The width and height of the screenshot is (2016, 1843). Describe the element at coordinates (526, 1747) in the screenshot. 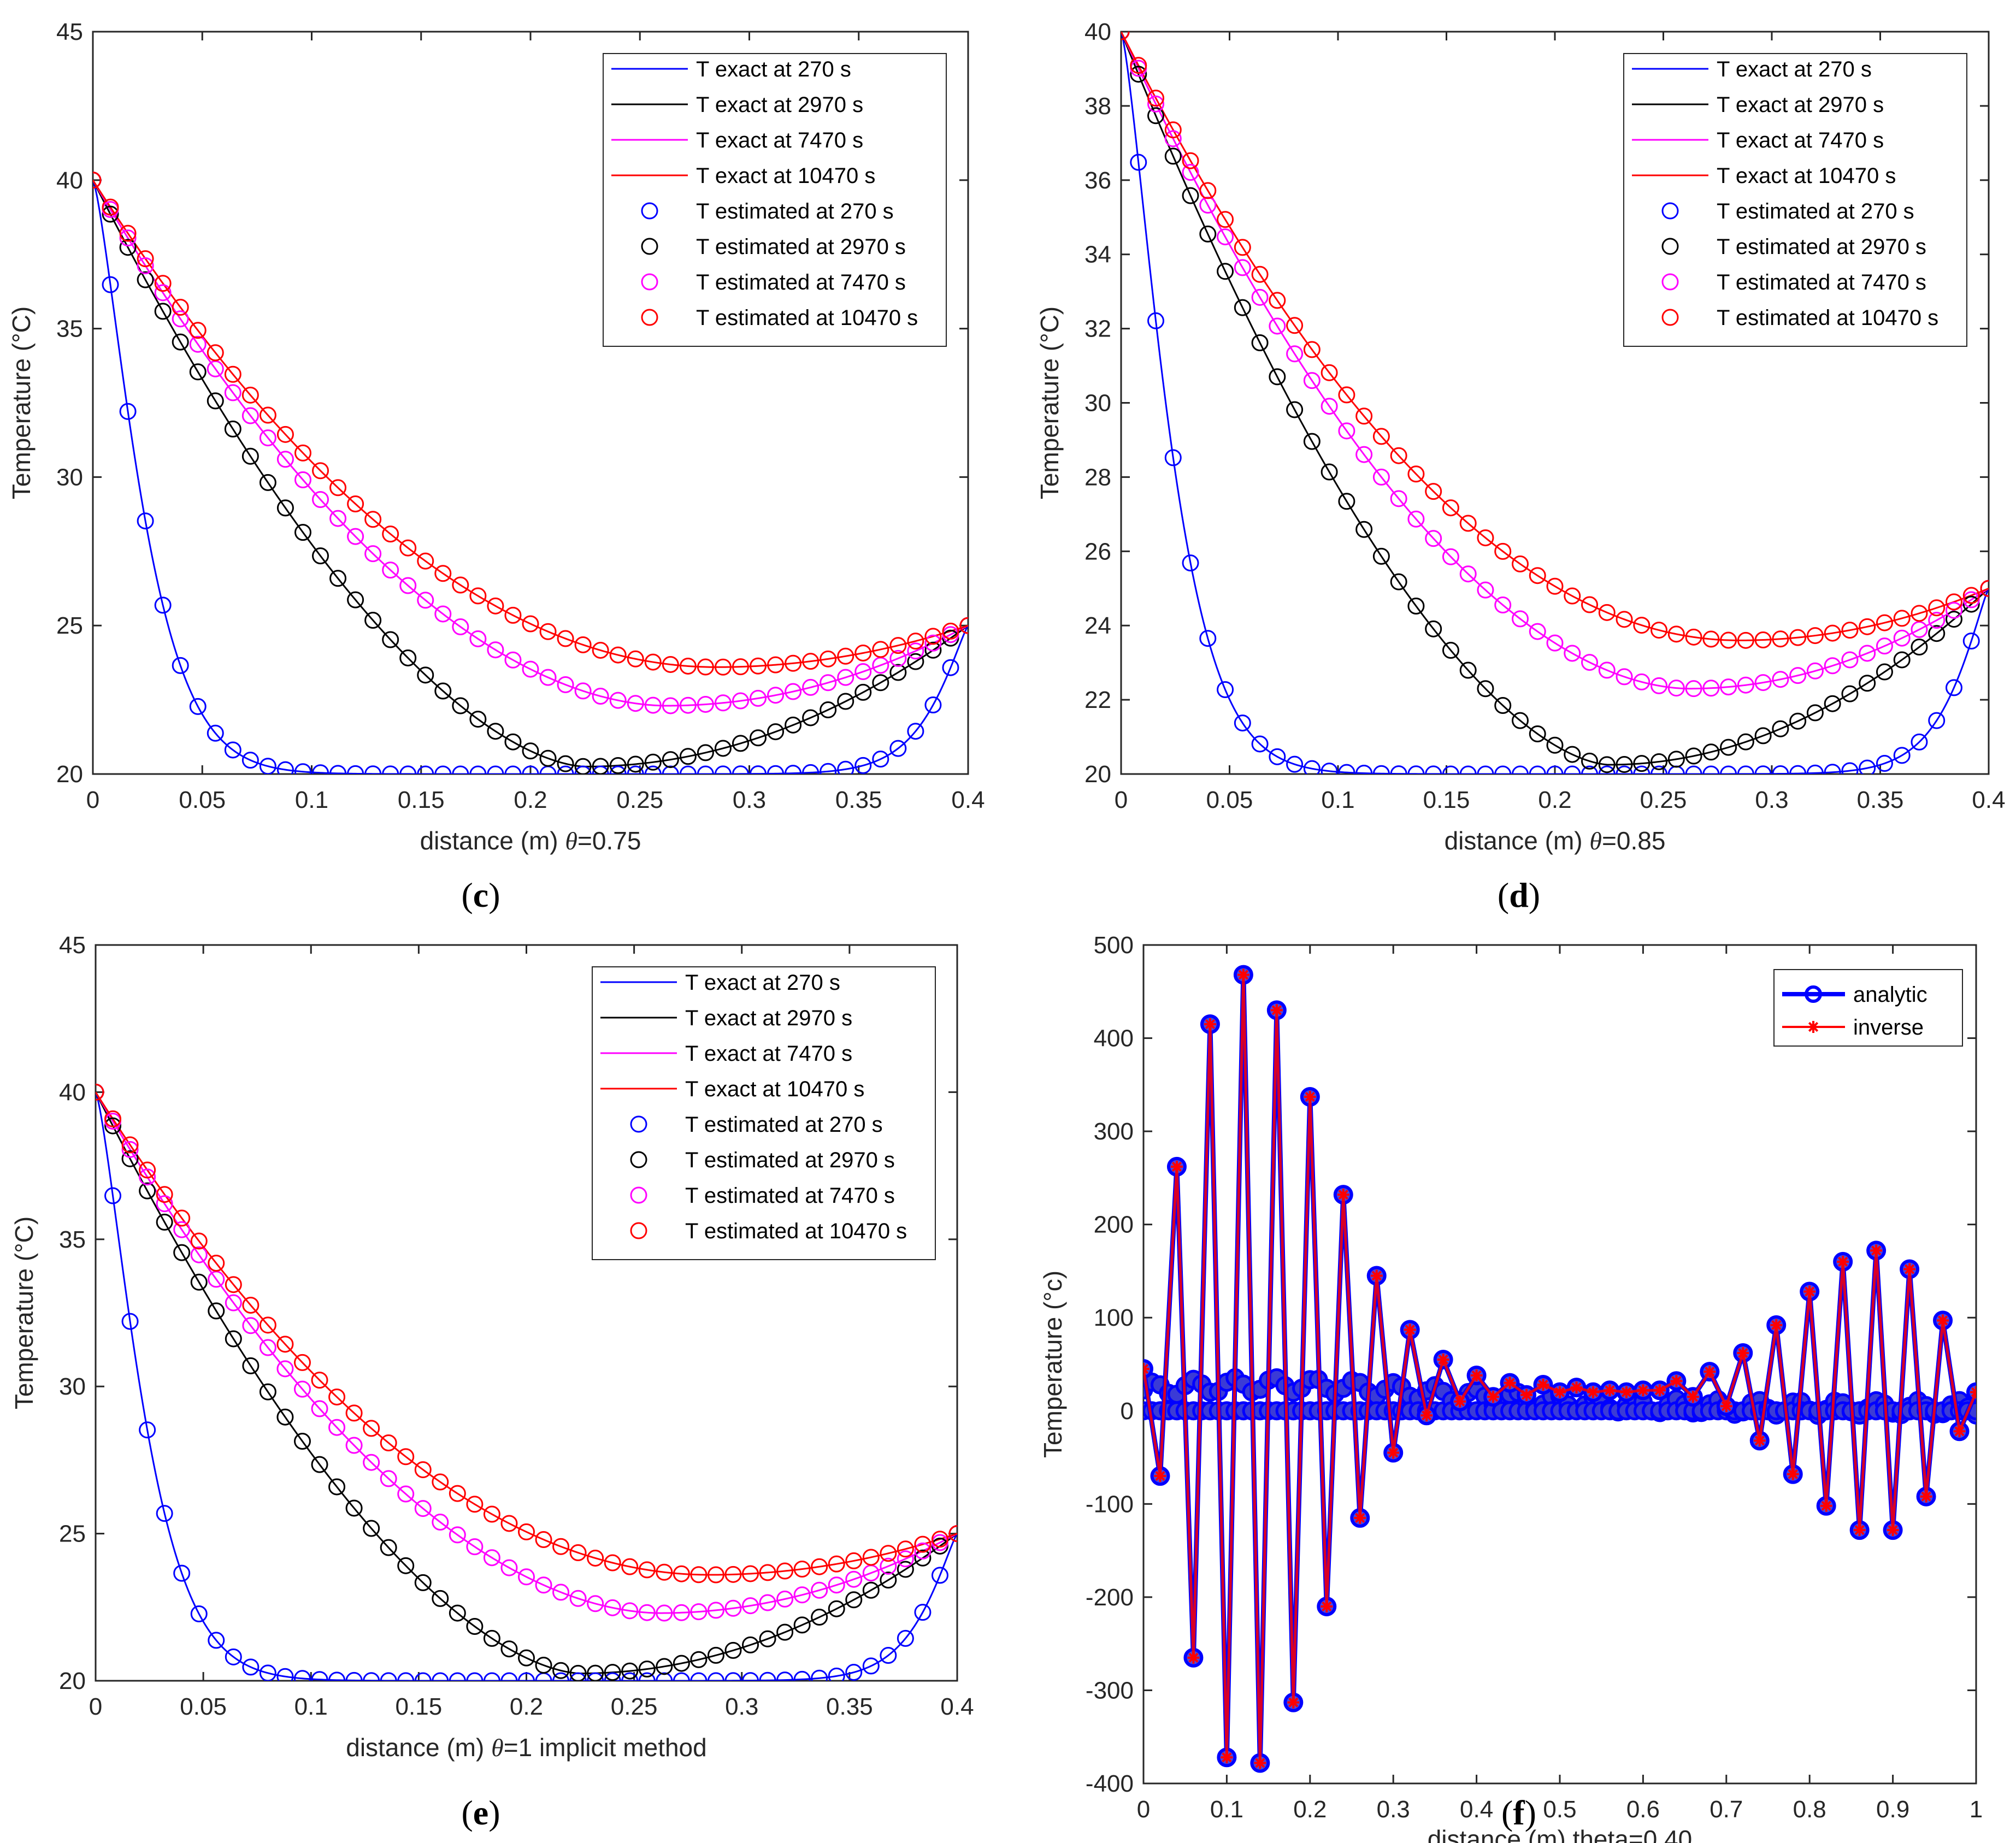

I see `x-axis-label: distance (m) θ=1 implicit method` at that location.